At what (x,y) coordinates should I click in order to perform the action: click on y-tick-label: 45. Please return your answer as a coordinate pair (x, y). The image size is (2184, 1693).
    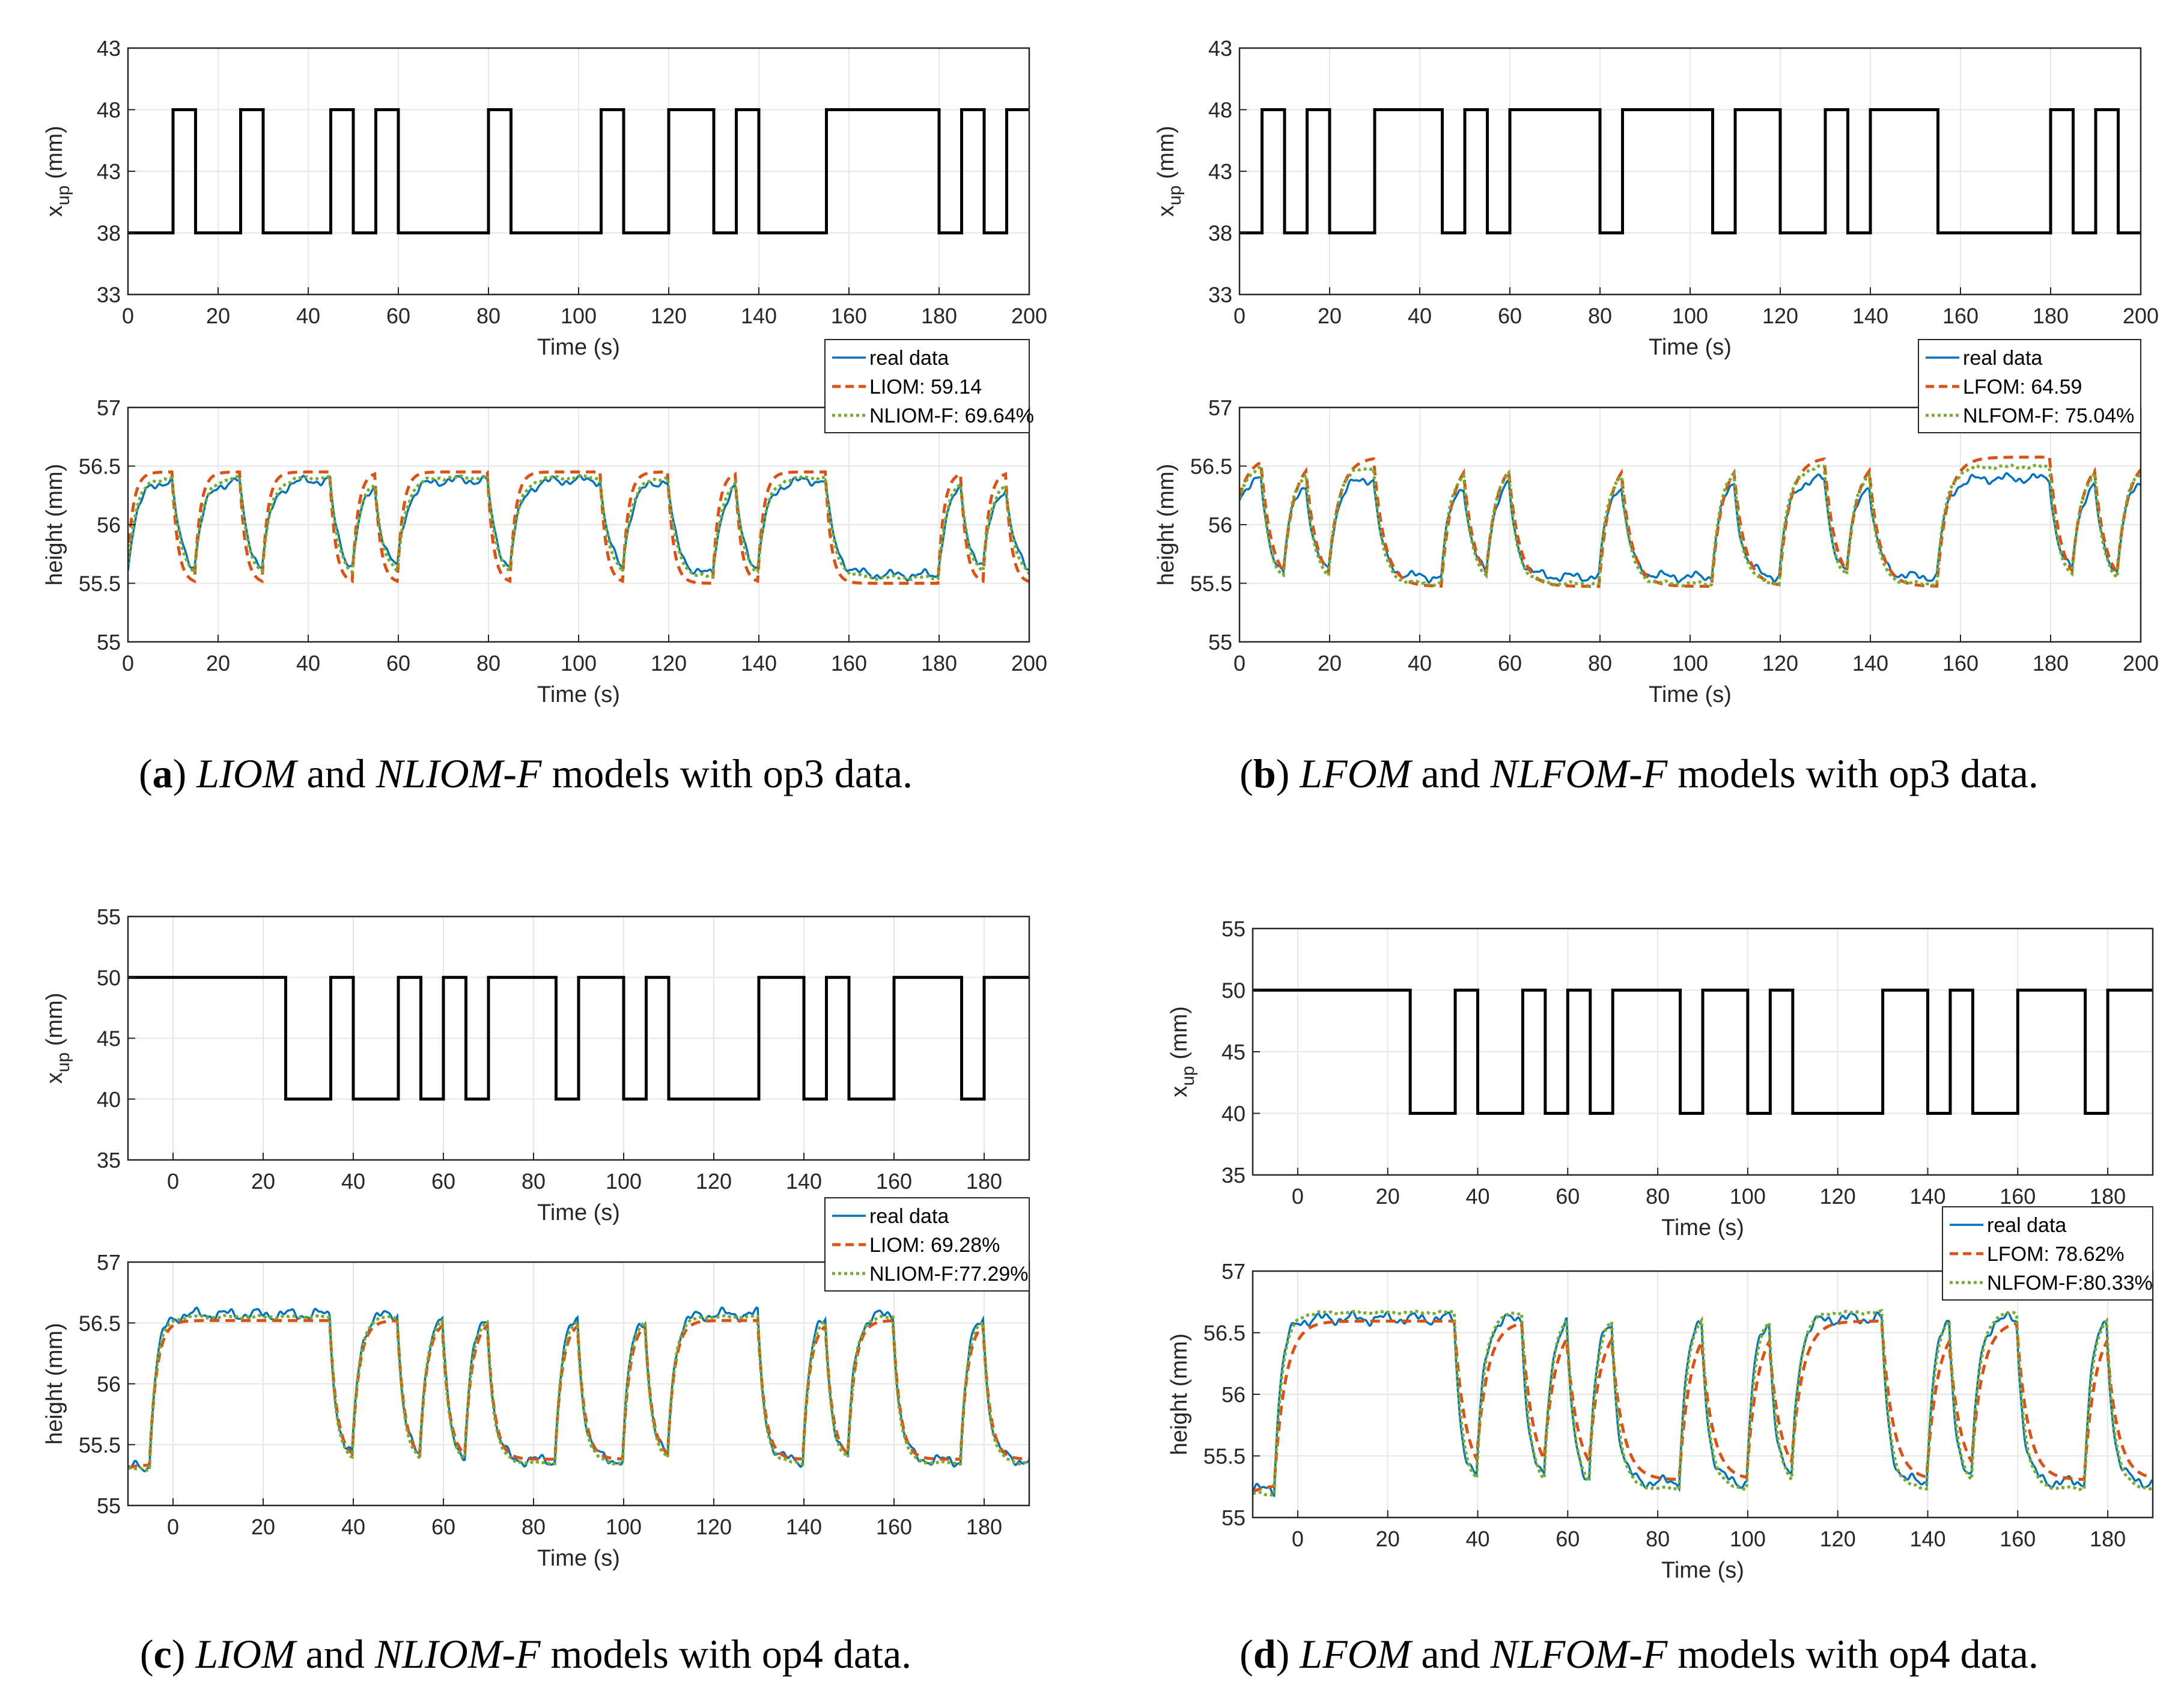
    Looking at the image, I should click on (1234, 1052).